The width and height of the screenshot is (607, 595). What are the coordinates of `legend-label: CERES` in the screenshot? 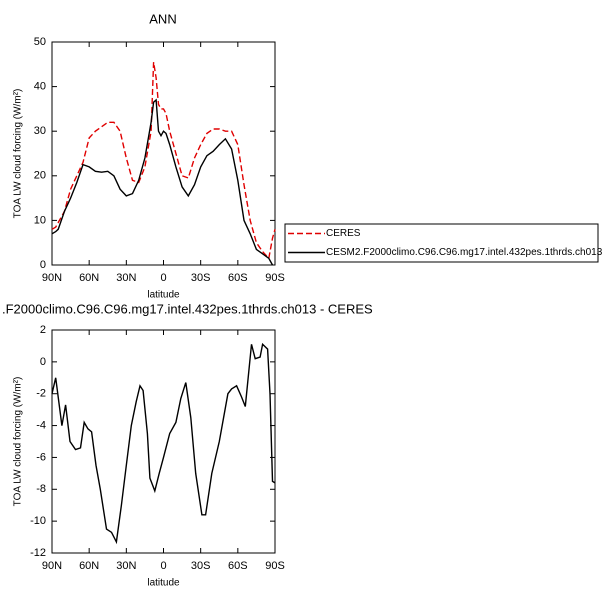 It's located at (343, 233).